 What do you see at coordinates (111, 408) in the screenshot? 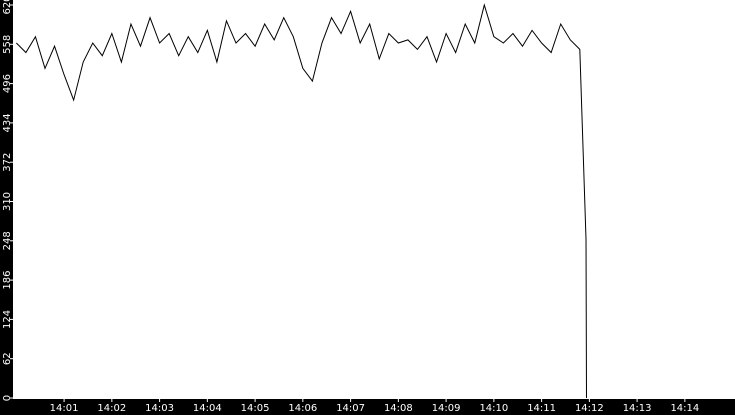
I see `x-tick-label: 14:02` at bounding box center [111, 408].